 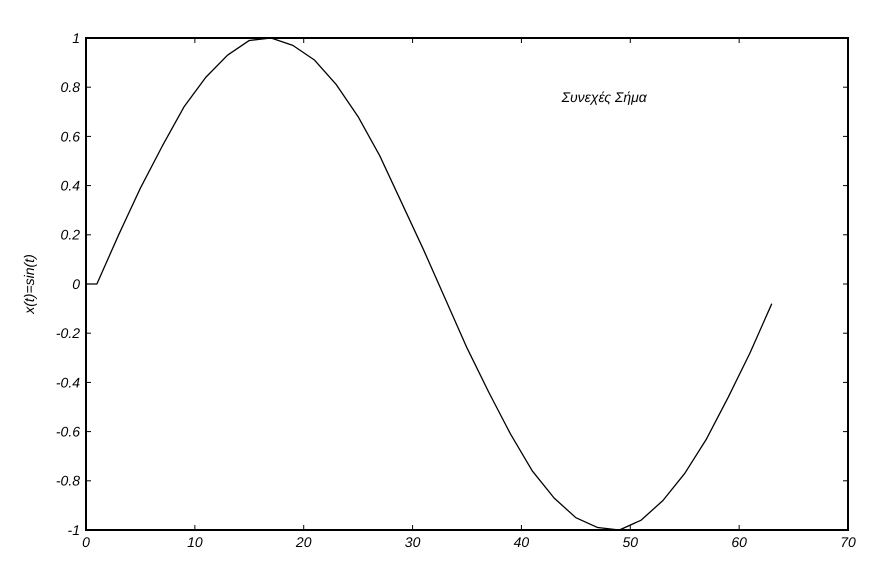 I want to click on annotation: Συνεχές Σήμα, so click(x=604, y=96).